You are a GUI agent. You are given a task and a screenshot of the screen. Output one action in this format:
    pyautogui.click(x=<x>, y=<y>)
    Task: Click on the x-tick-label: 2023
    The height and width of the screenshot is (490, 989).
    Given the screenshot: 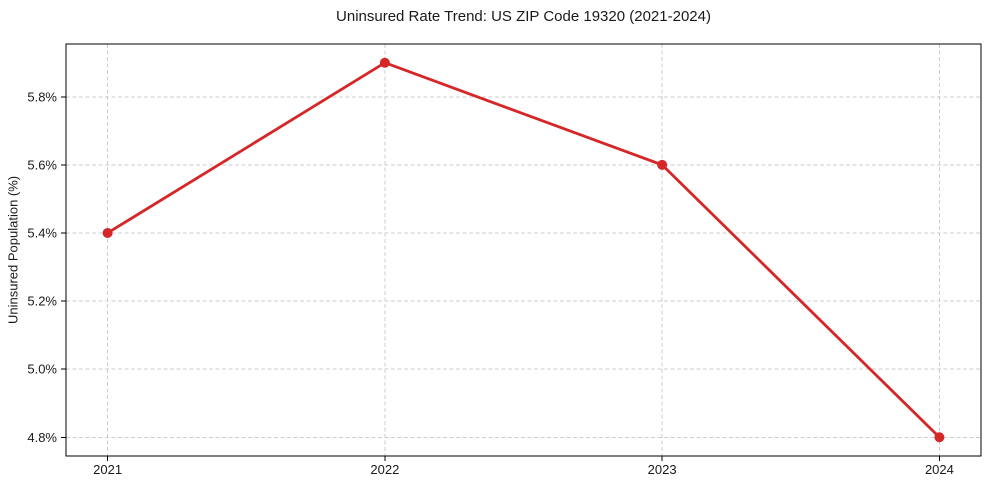 What is the action you would take?
    pyautogui.click(x=662, y=469)
    